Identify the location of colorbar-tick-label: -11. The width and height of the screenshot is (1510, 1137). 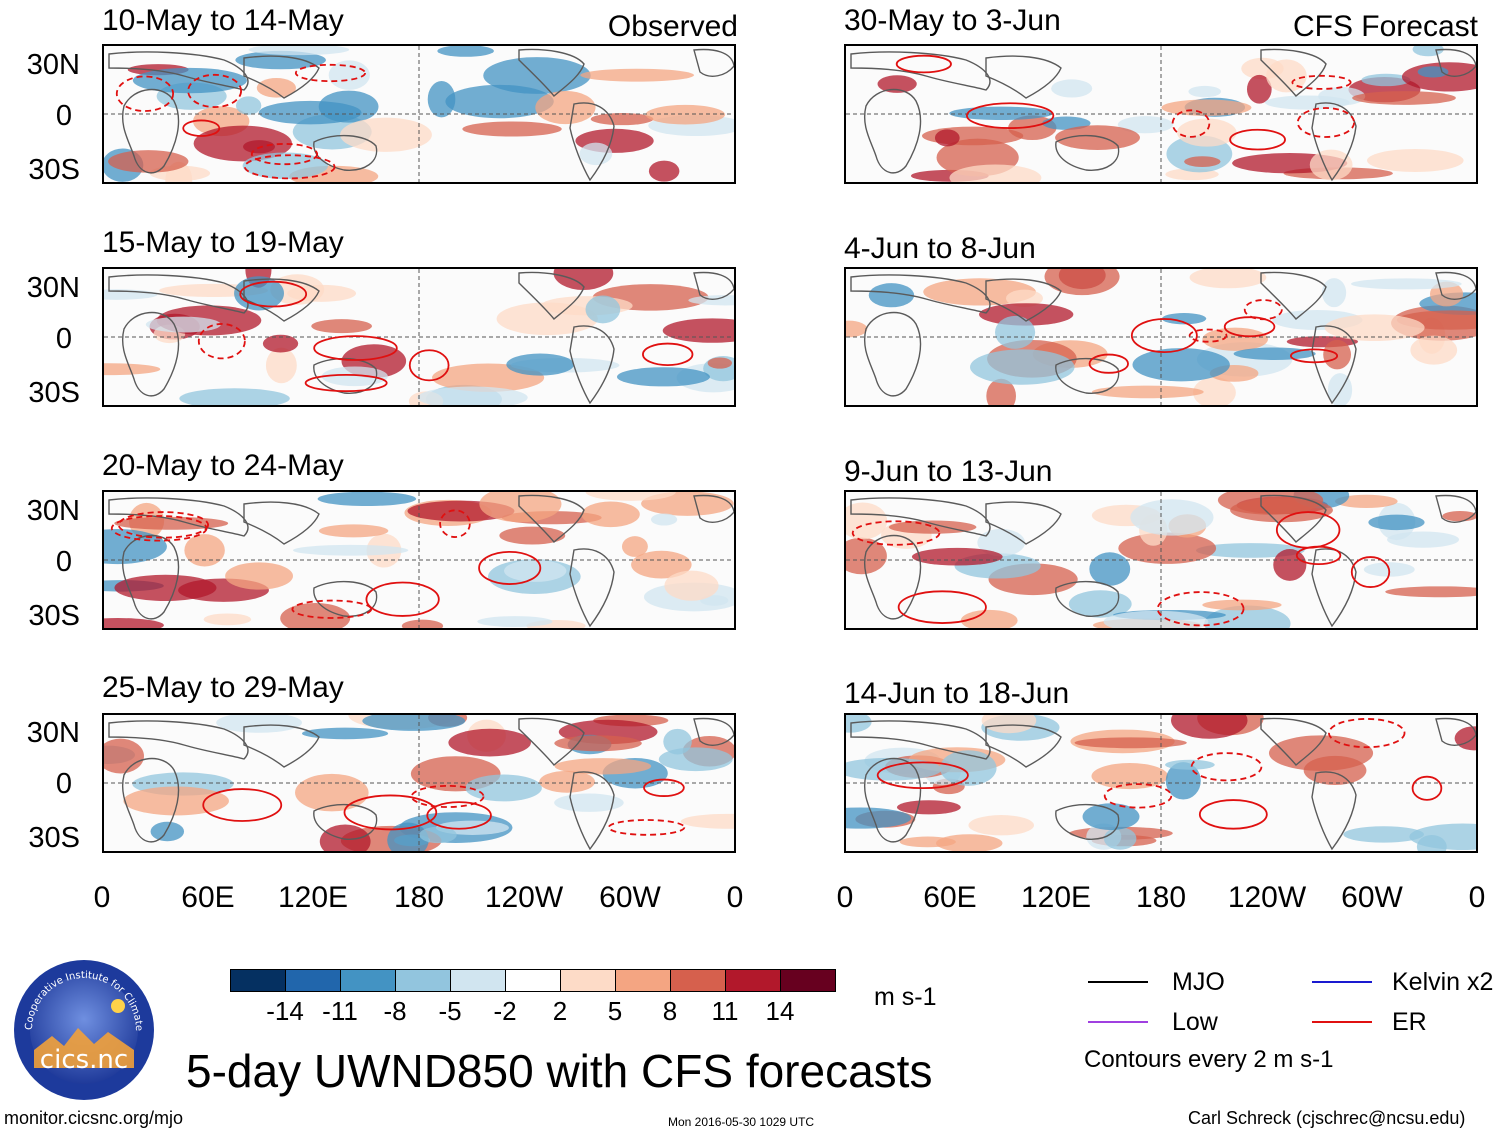
(340, 1011).